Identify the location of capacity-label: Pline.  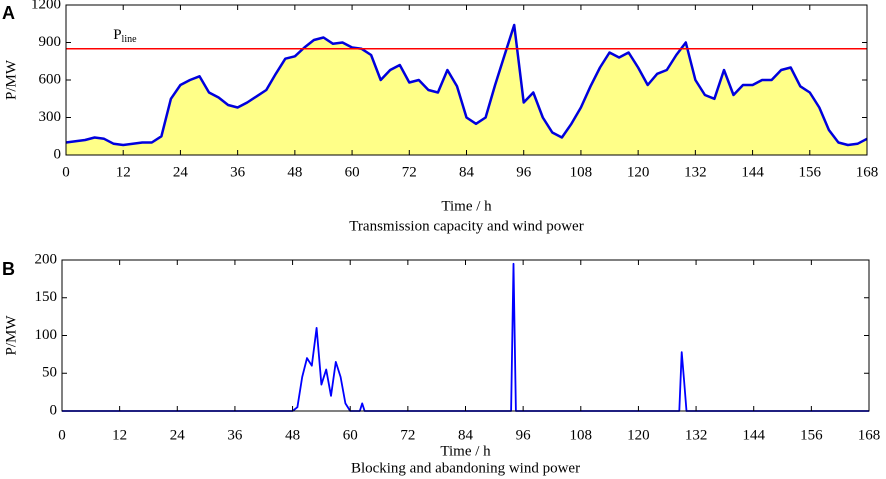
(125, 36).